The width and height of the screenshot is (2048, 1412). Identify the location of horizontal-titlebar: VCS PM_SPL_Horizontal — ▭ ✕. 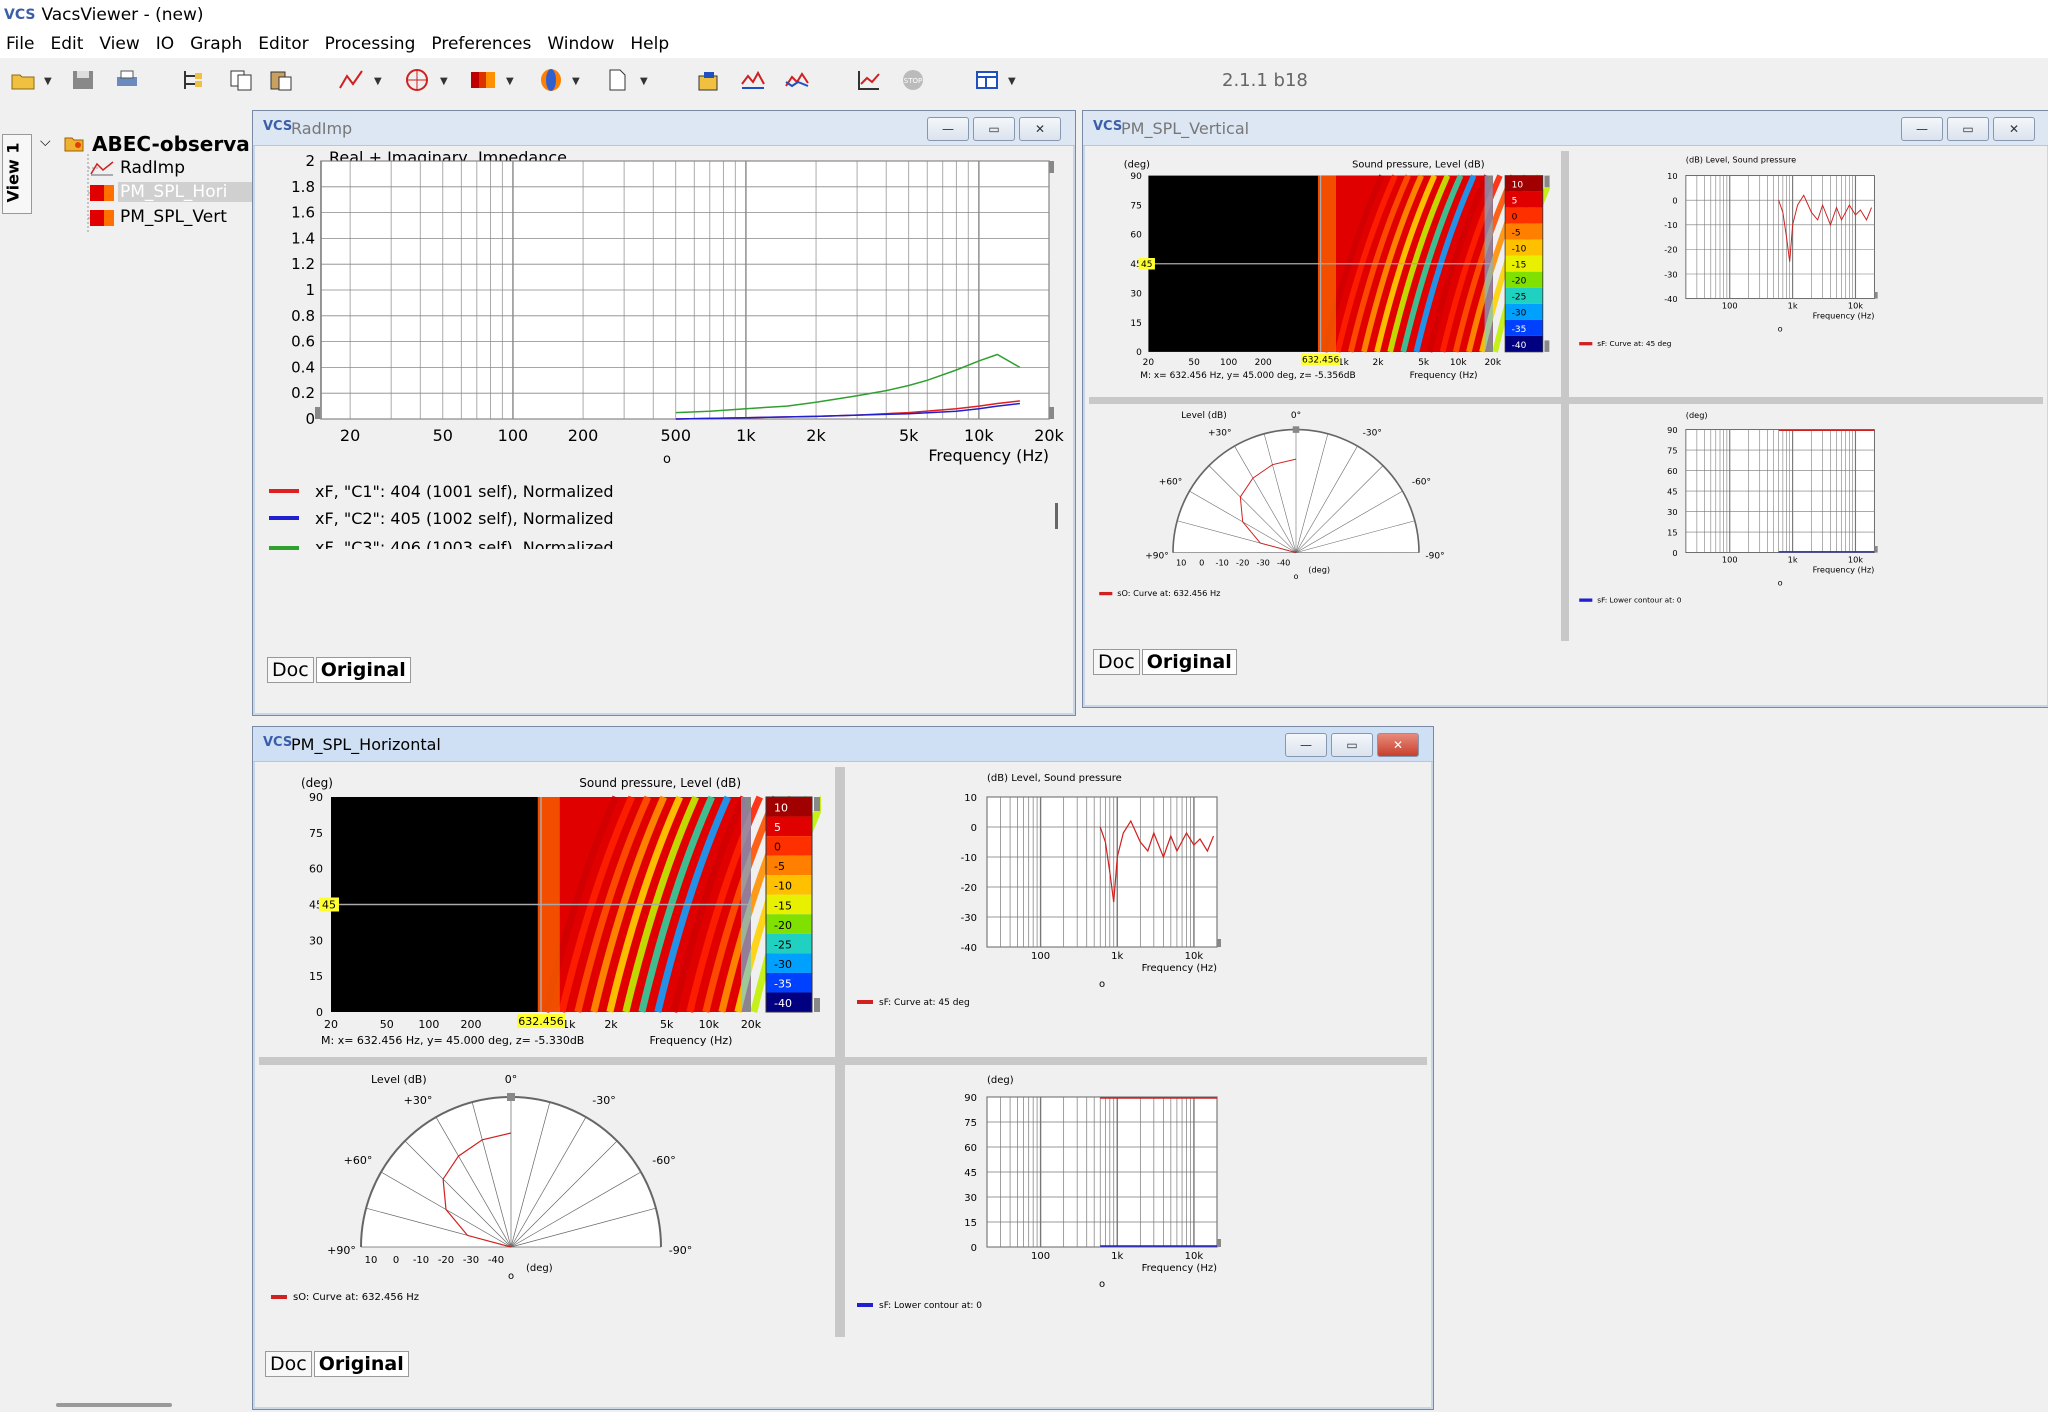
(843, 744).